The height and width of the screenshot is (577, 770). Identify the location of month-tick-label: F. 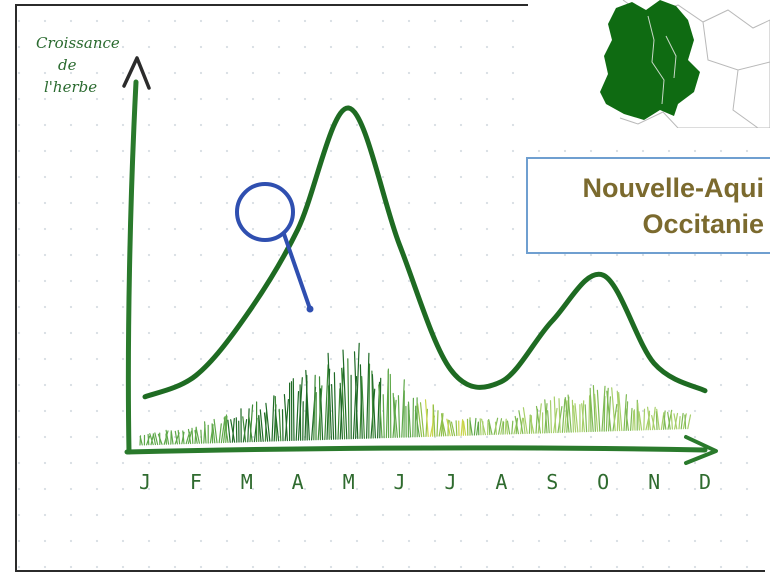
(196, 482).